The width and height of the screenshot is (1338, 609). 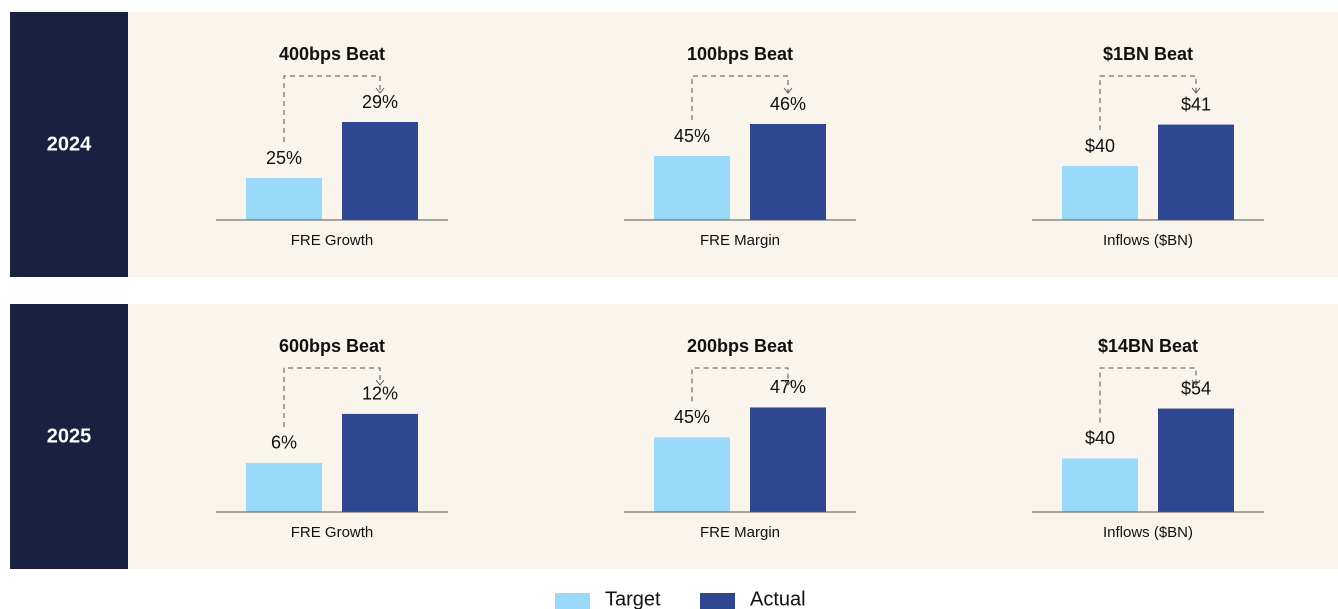 I want to click on value-label: $54, so click(x=1196, y=388).